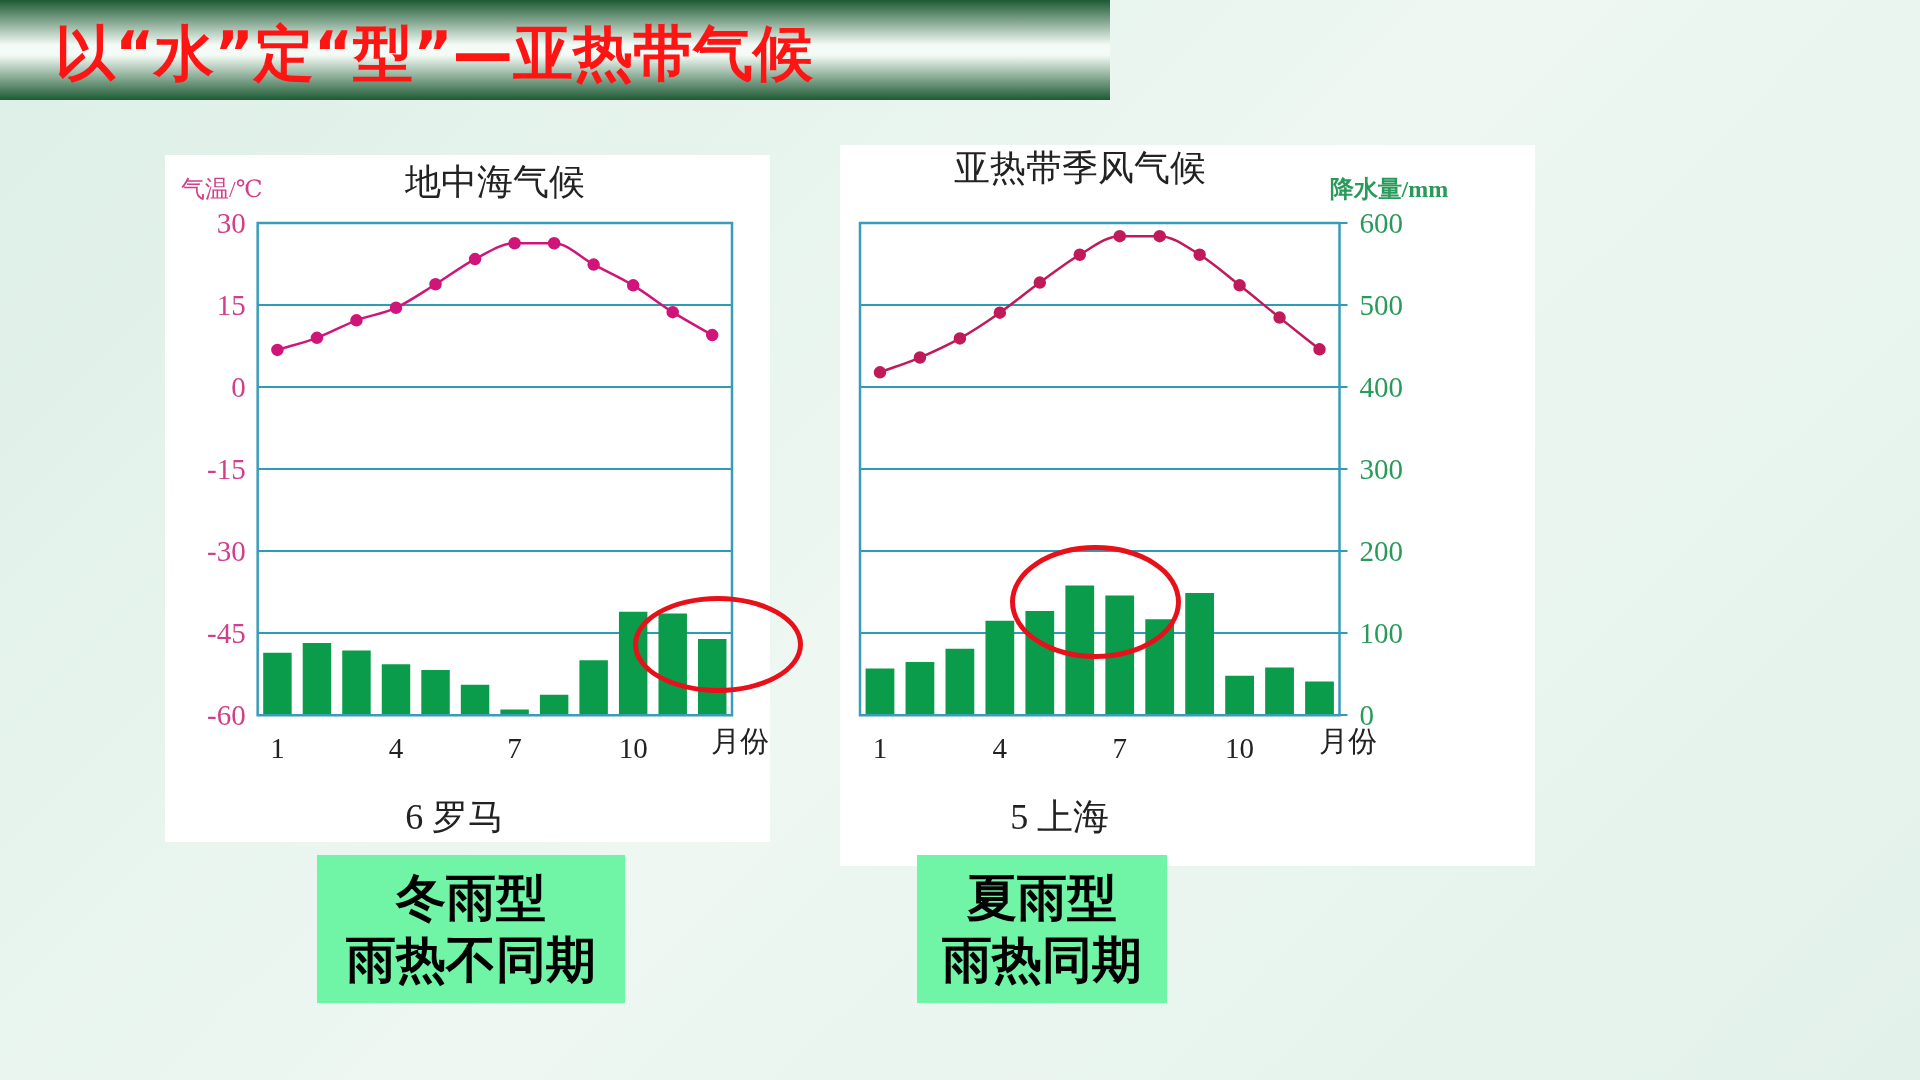 The height and width of the screenshot is (1080, 1920). I want to click on y-tick-label: -45, so click(226, 632).